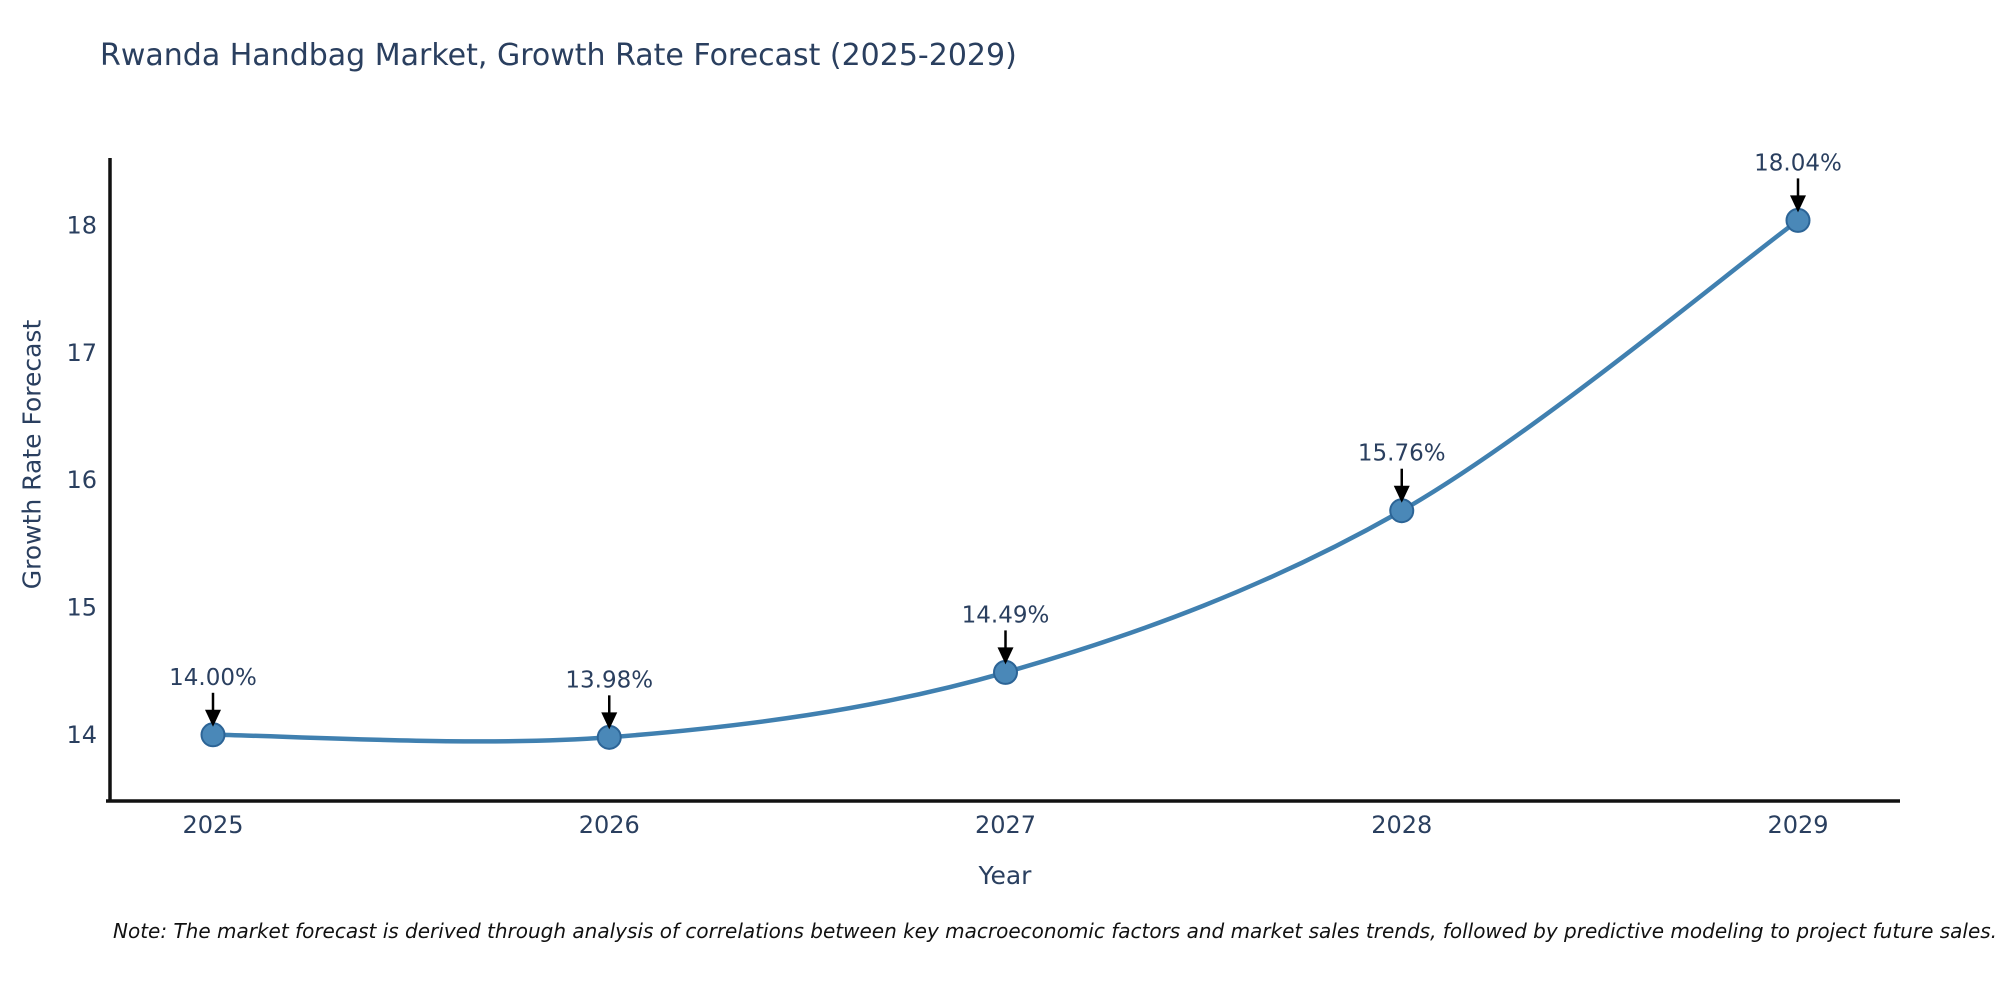  Describe the element at coordinates (1798, 163) in the screenshot. I see `annotation-label: 18.04%` at that location.